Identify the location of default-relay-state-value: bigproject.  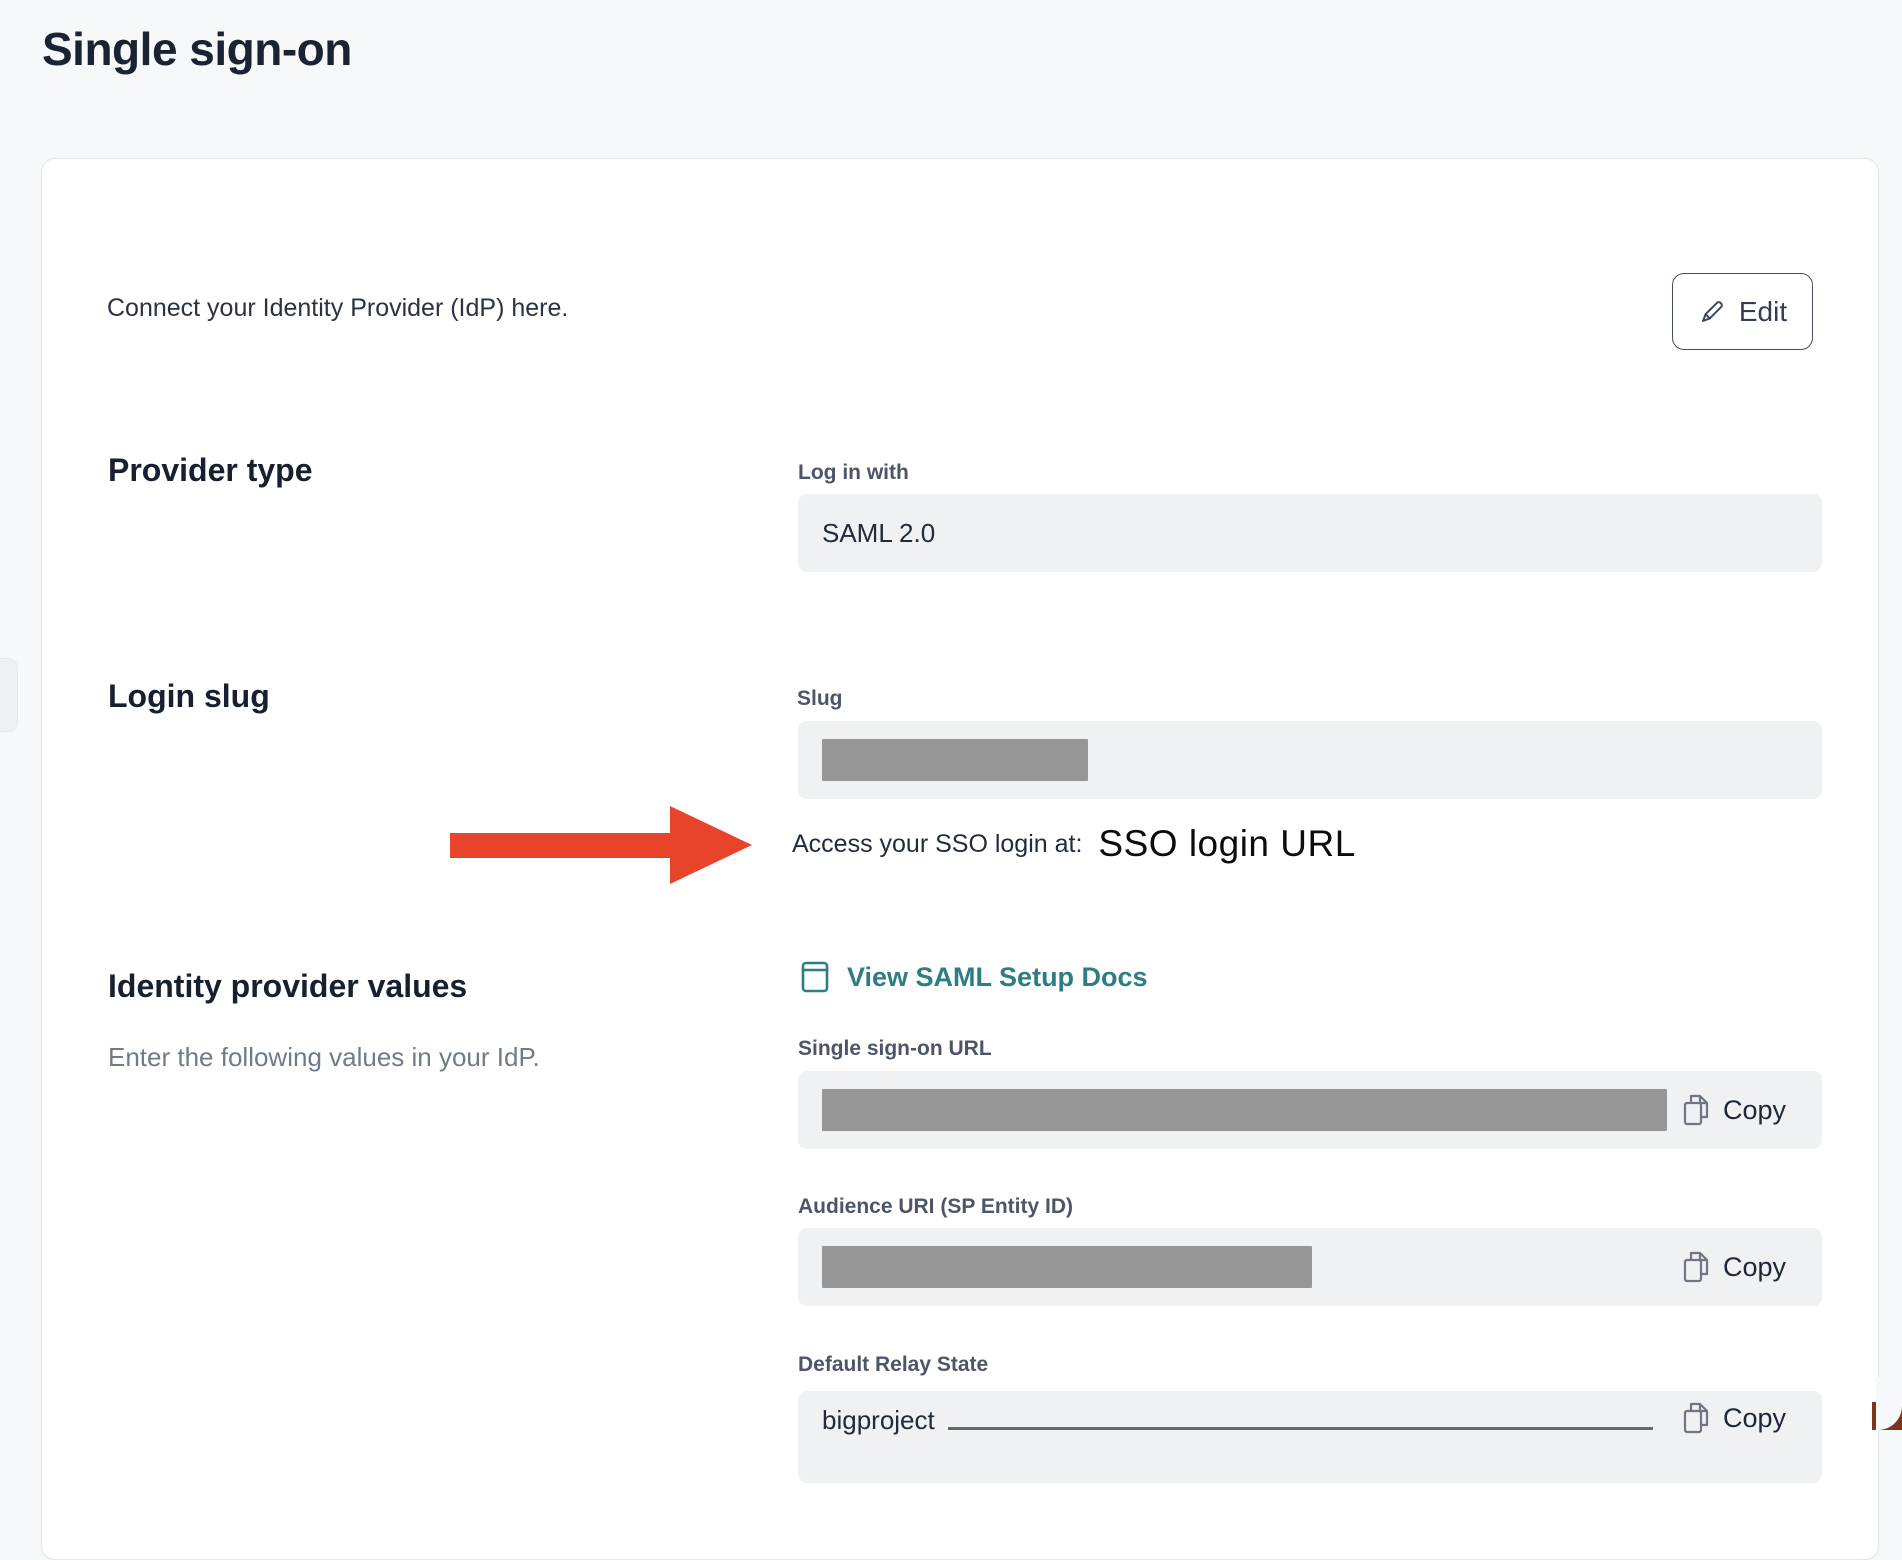
(878, 1420).